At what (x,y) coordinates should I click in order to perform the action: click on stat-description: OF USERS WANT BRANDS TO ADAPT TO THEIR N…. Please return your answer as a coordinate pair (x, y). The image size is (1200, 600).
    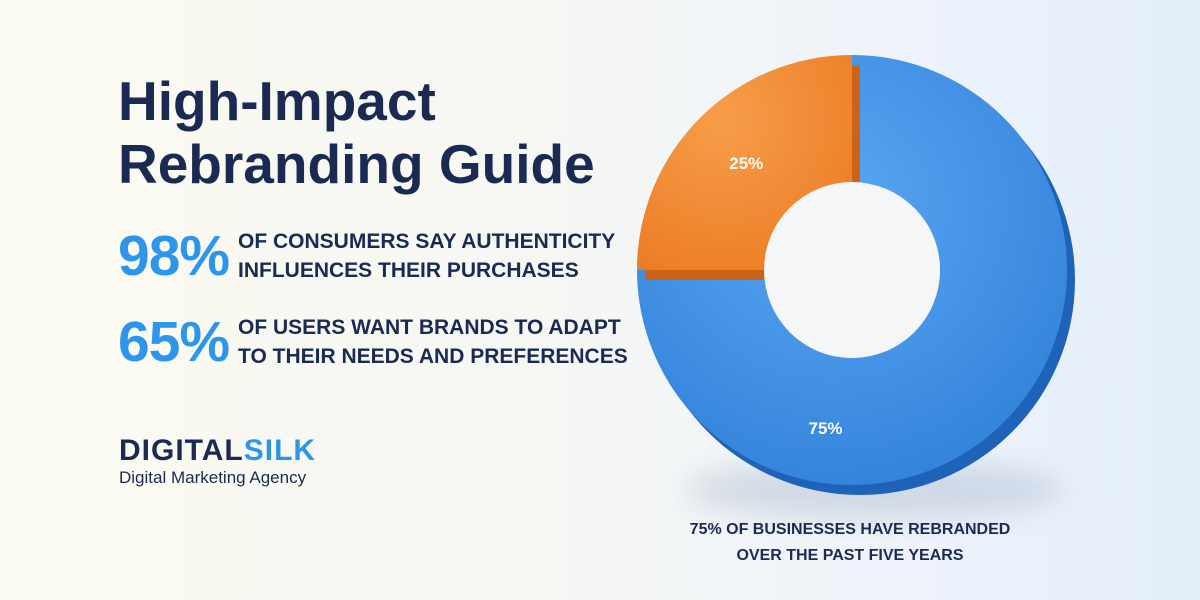
    Looking at the image, I should click on (433, 342).